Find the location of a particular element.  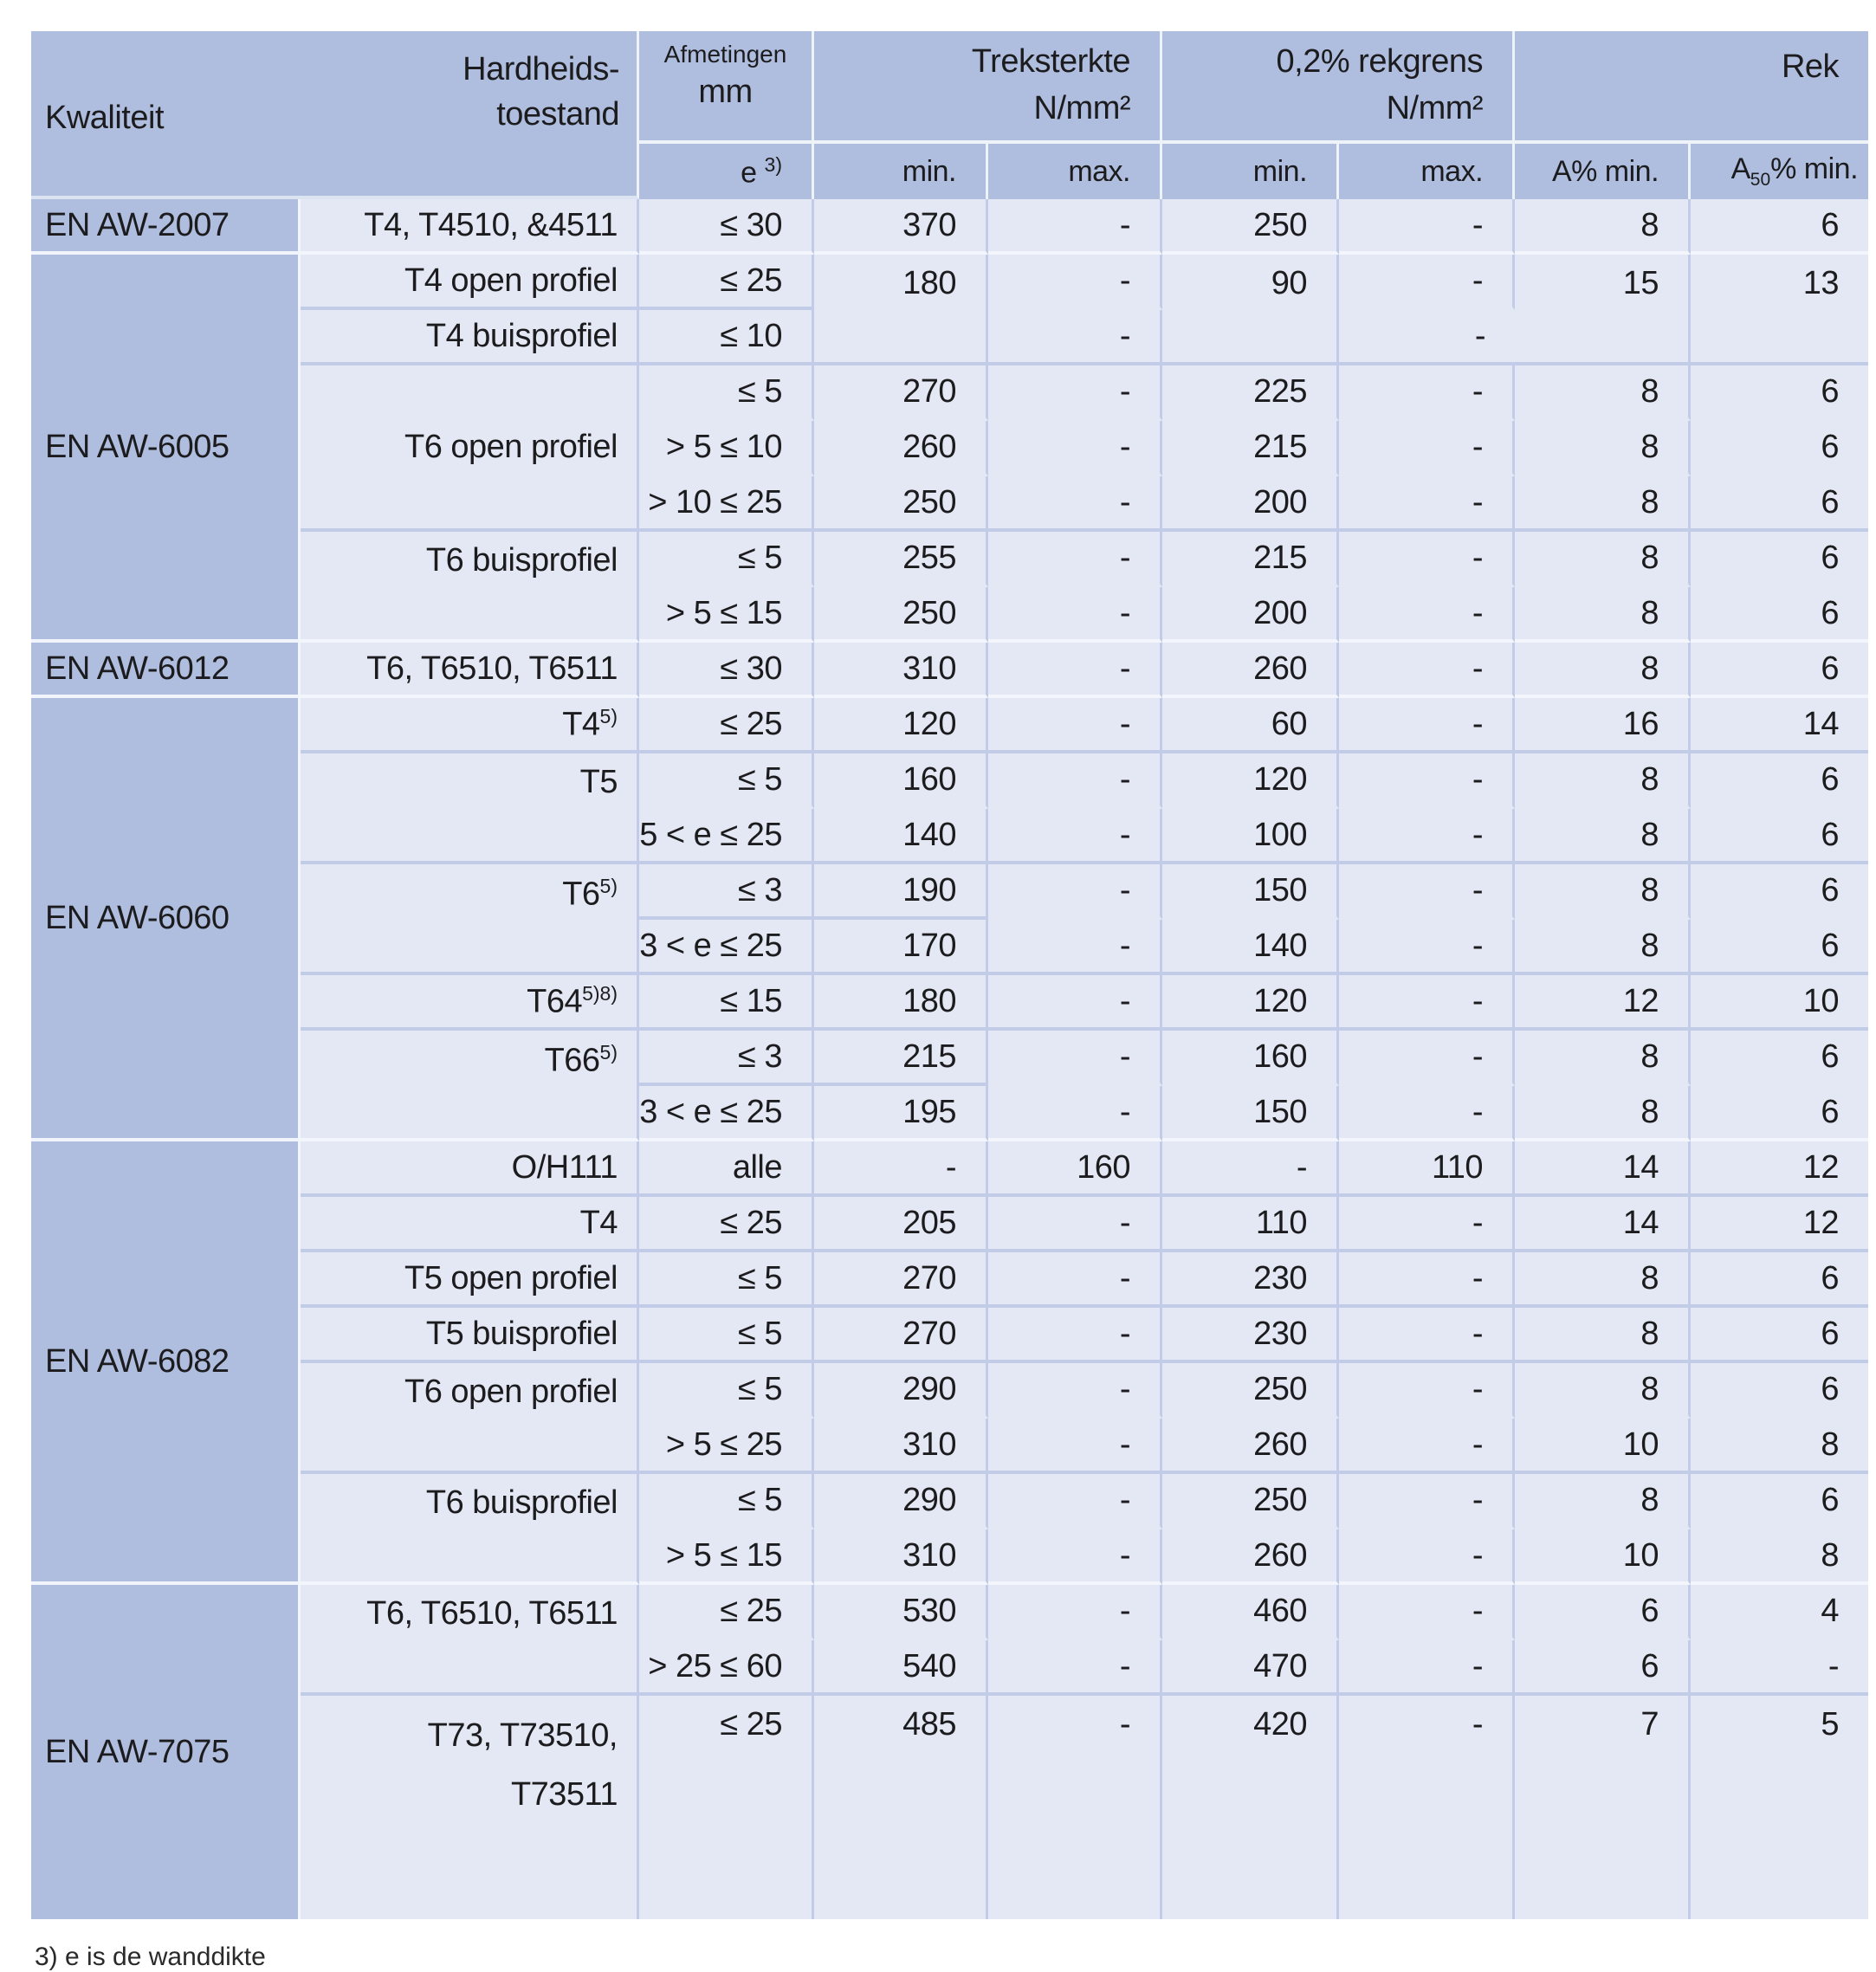

value-cell: 15 is located at coordinates (1603, 310).